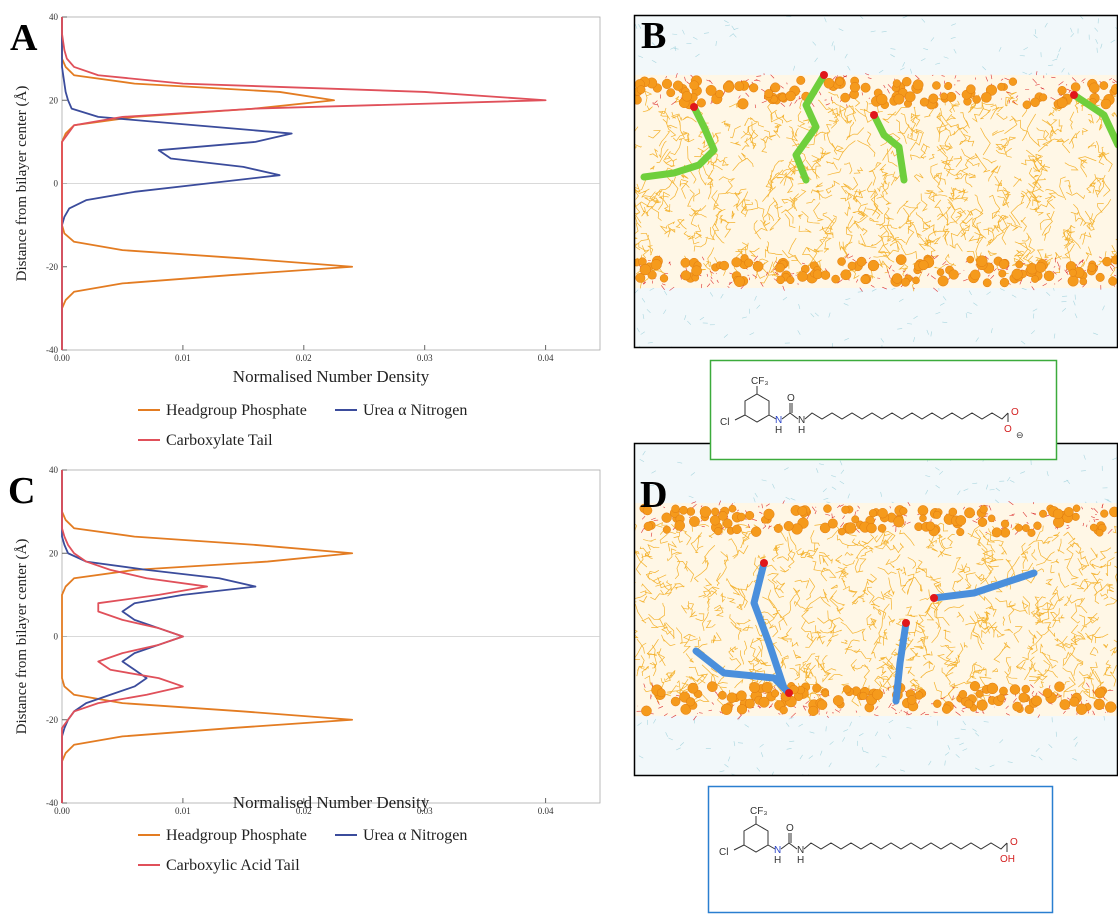  I want to click on oxygen-atom, so click(1074, 95).